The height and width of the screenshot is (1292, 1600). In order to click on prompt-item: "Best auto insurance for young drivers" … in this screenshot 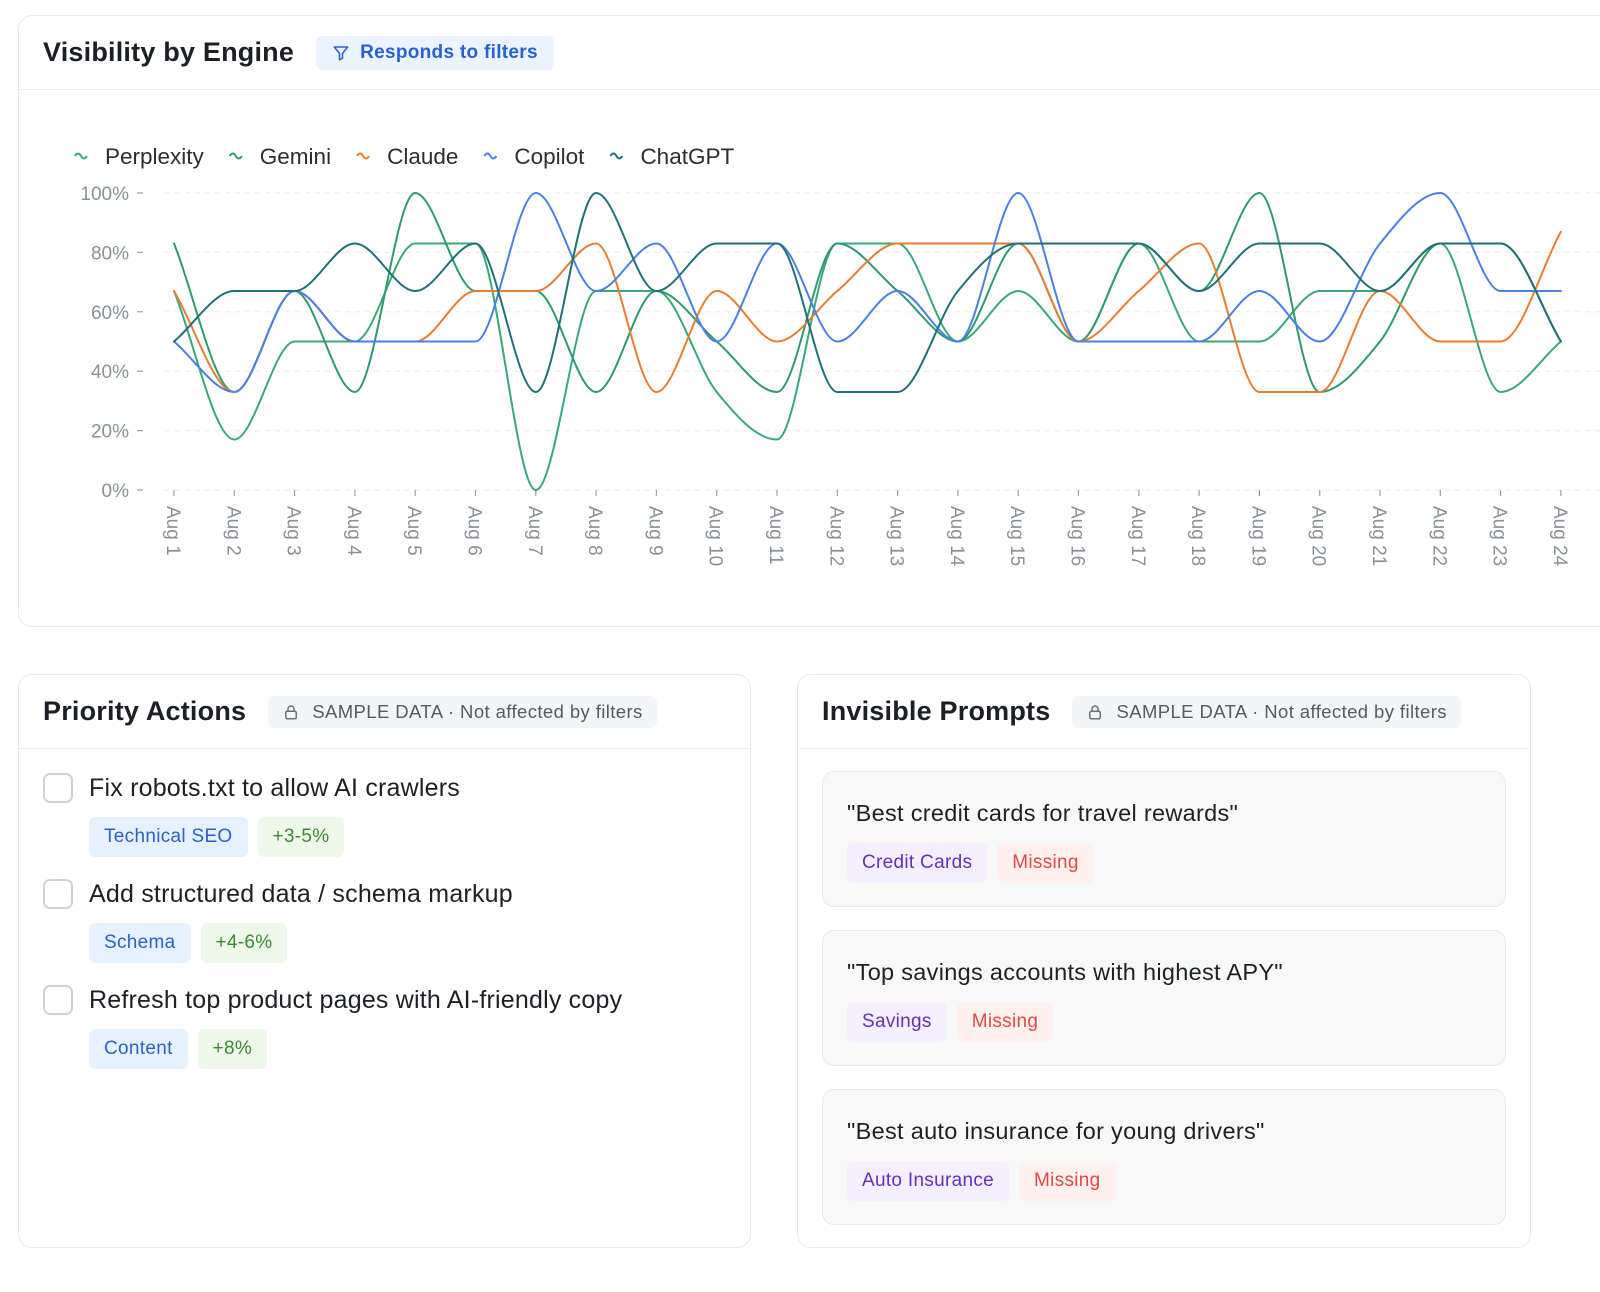, I will do `click(1164, 1157)`.